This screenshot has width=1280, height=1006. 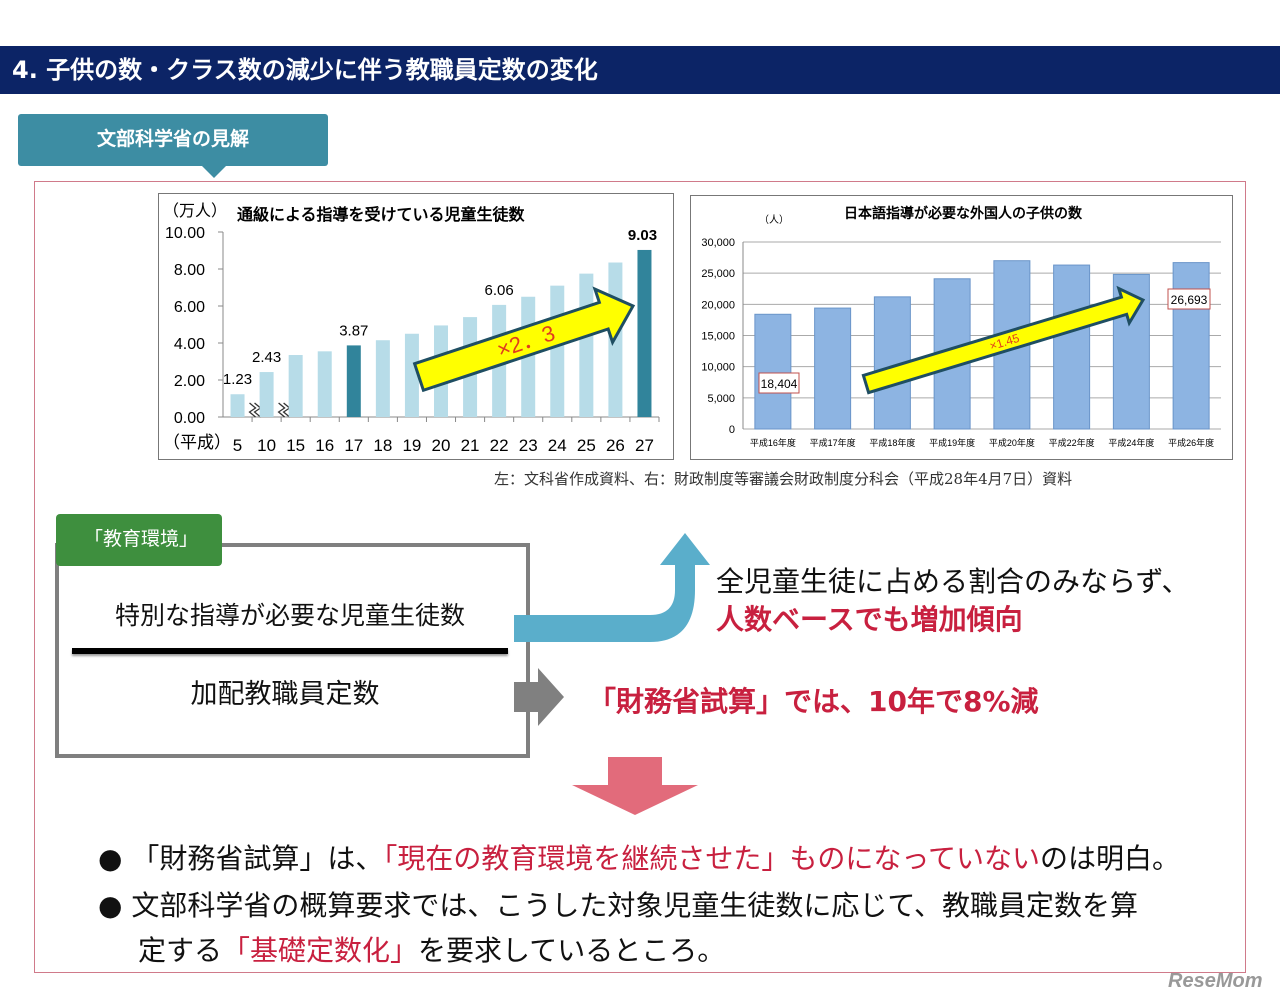 I want to click on x-tick-label: 19, so click(x=411, y=445).